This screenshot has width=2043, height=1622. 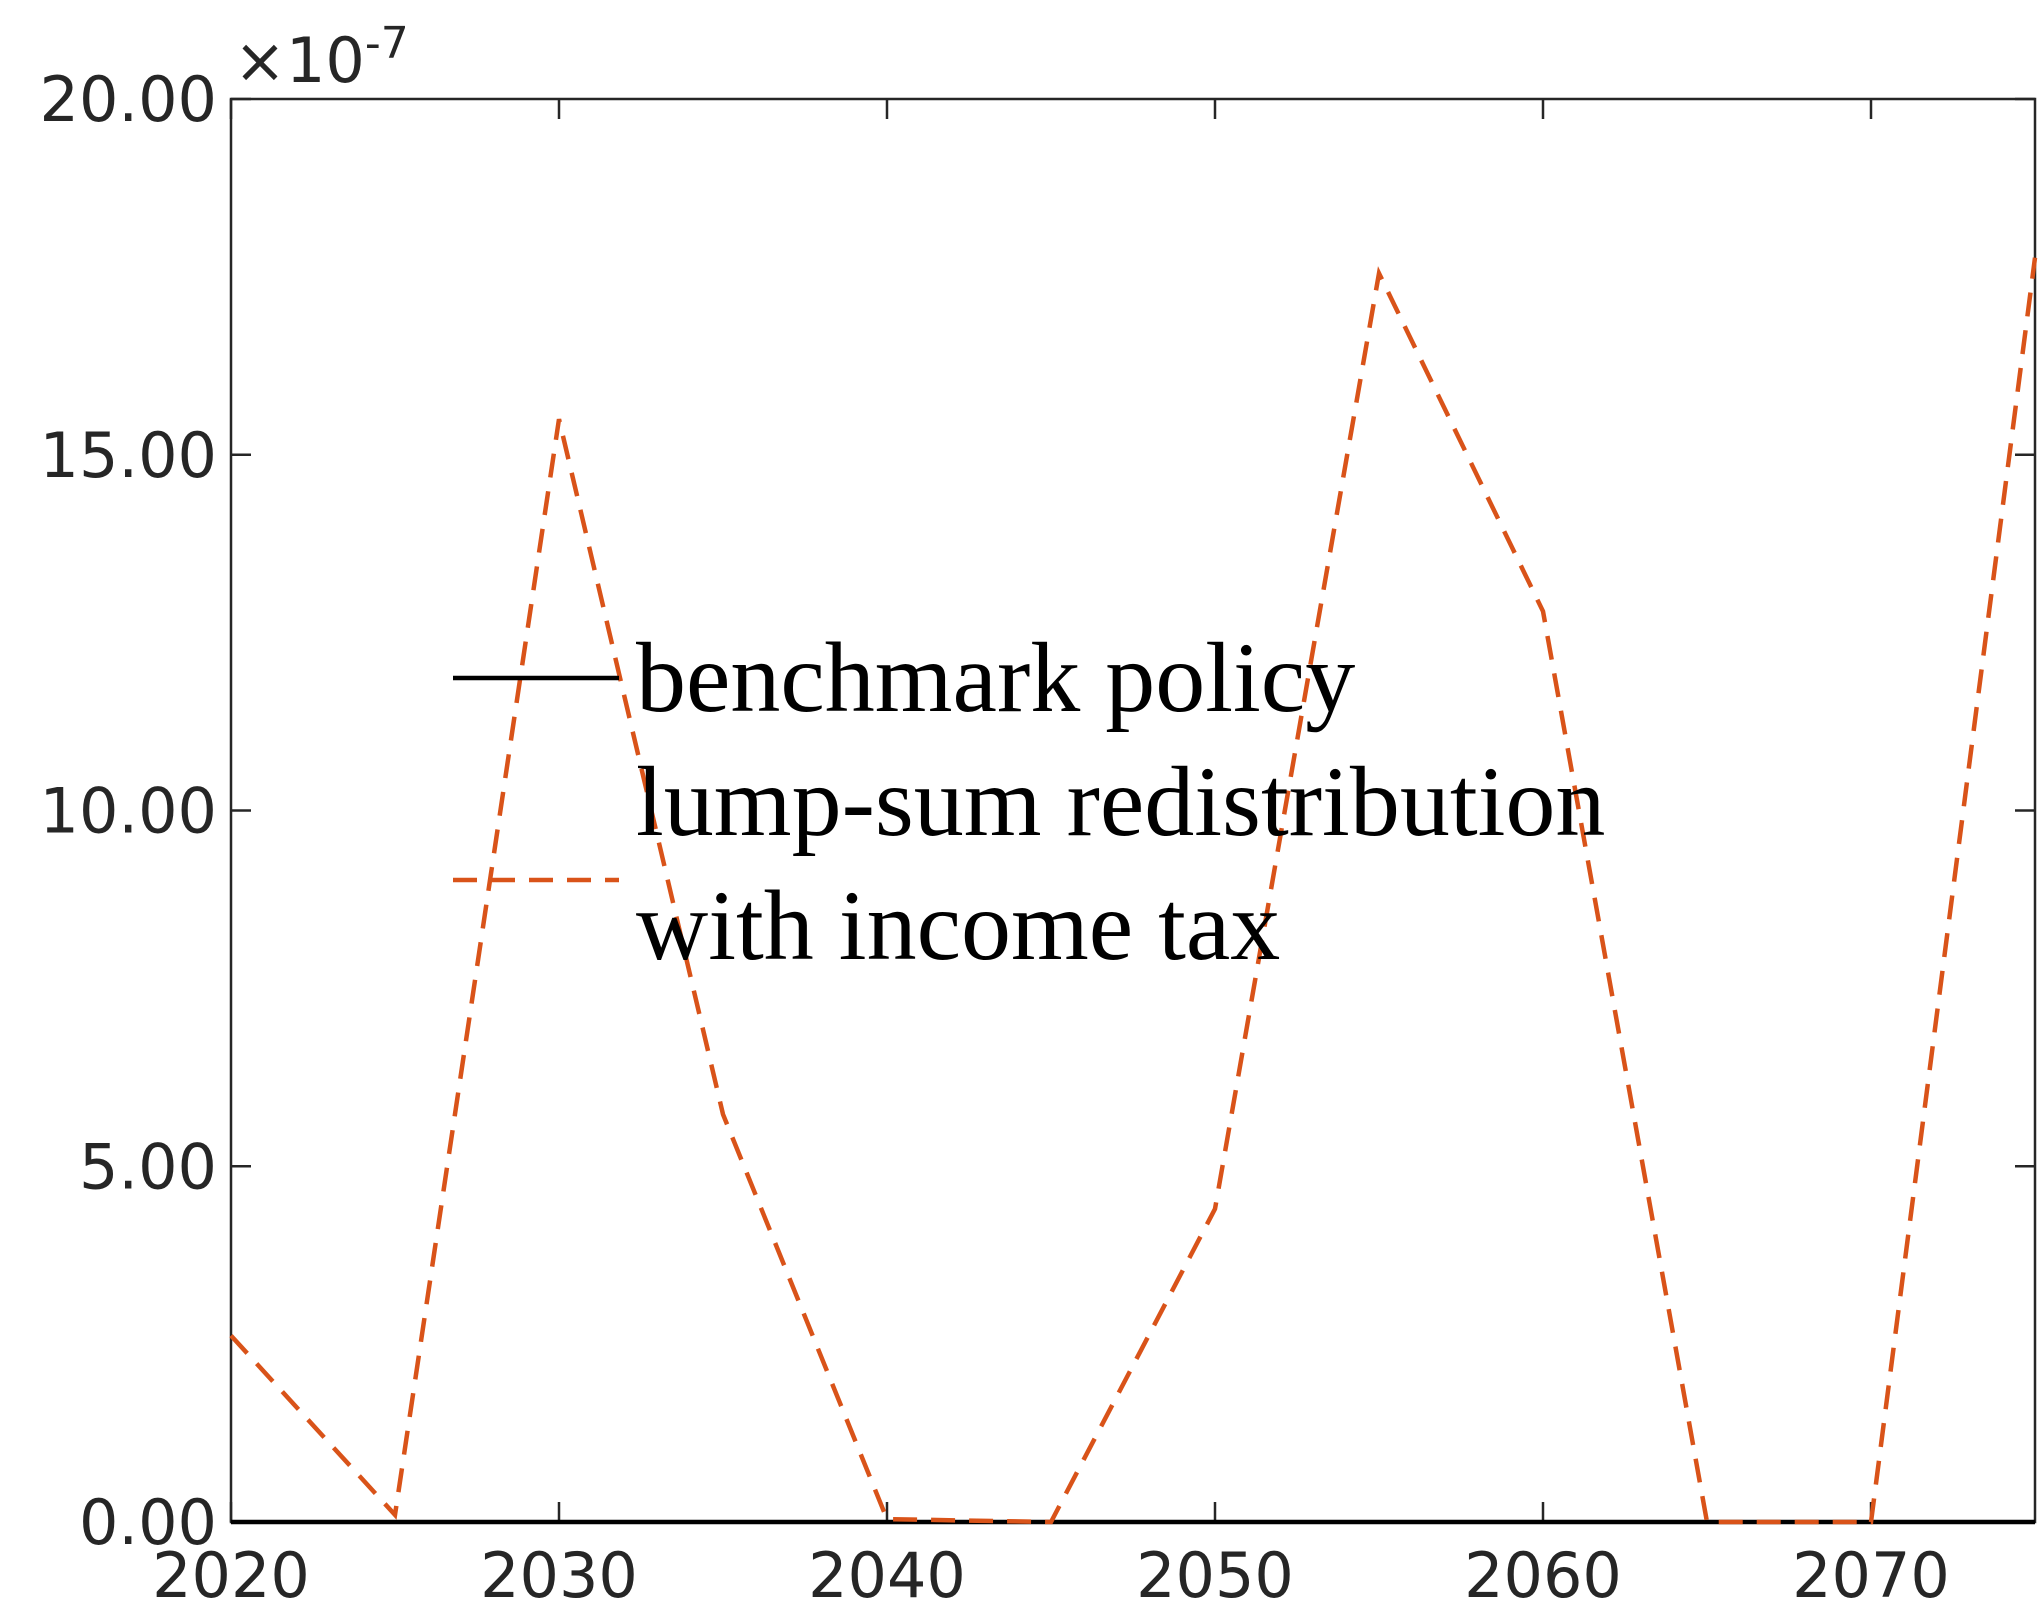 What do you see at coordinates (1871, 1575) in the screenshot?
I see `x-tick-label: 2070` at bounding box center [1871, 1575].